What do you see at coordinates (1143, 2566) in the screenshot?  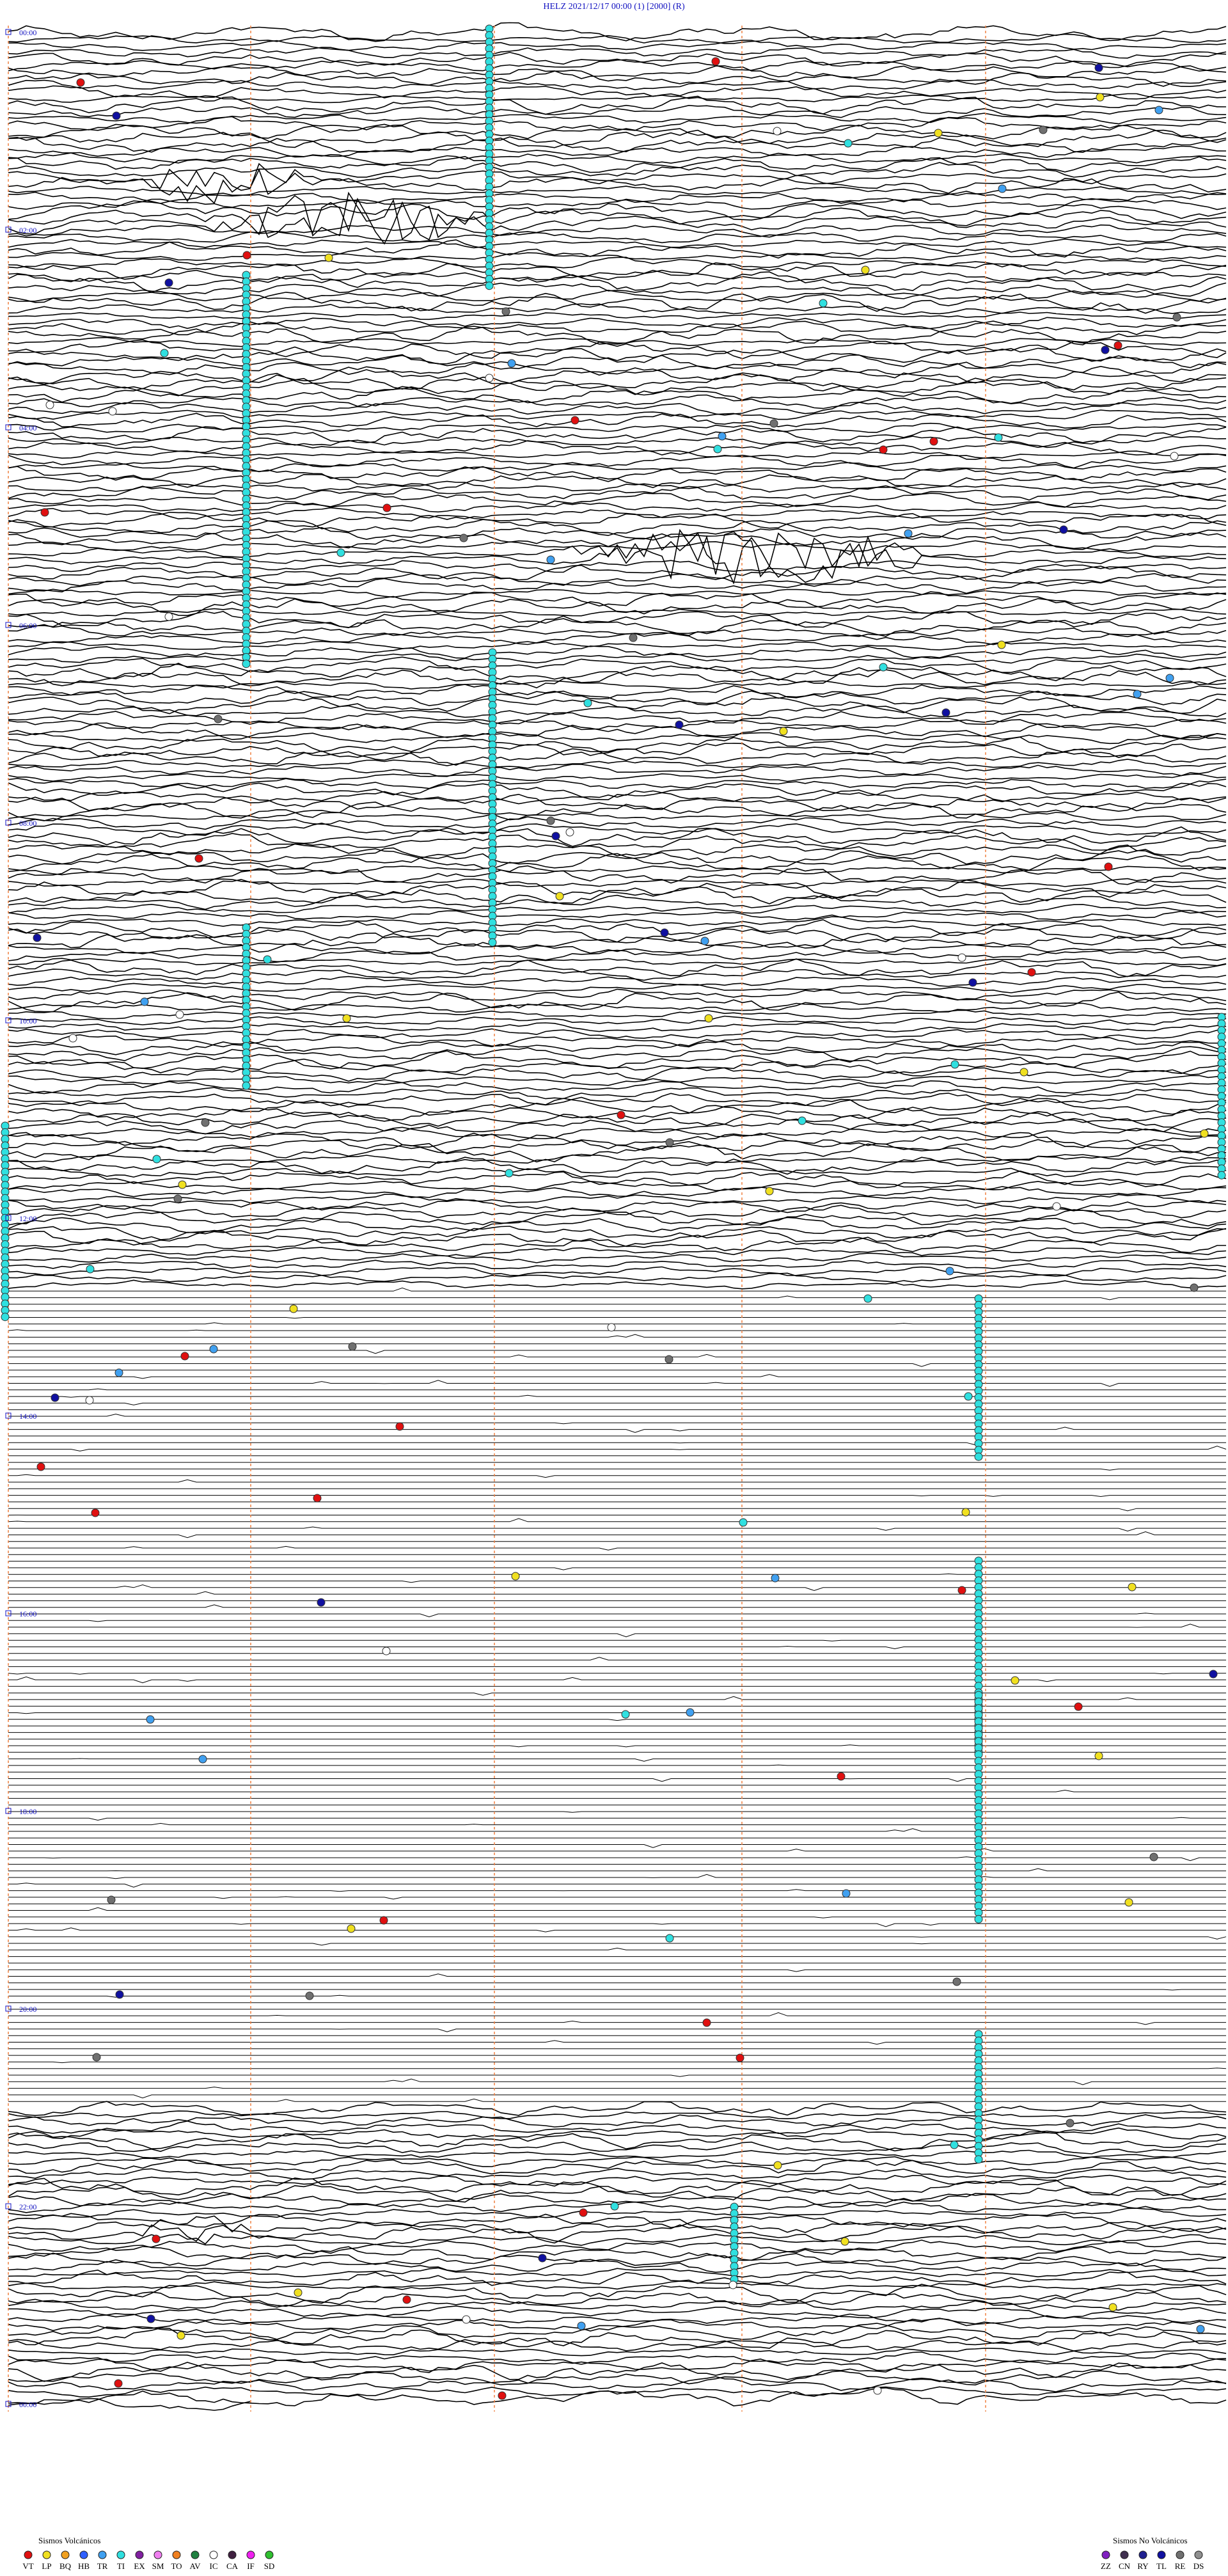 I see `legend-label: RY` at bounding box center [1143, 2566].